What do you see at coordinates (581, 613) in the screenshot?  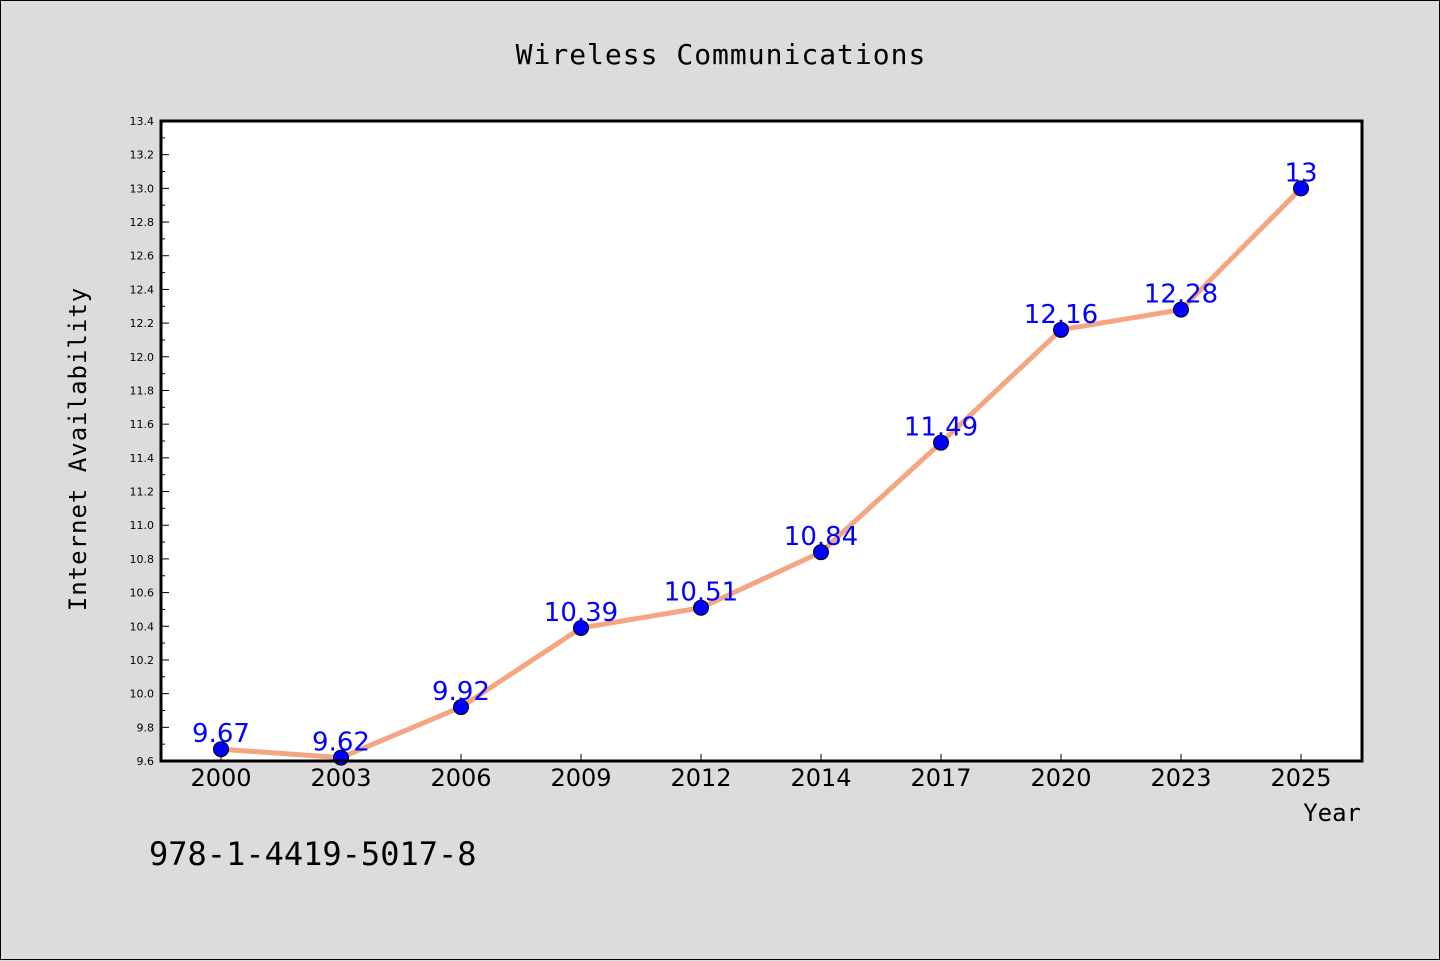 I see `data-label: 10.39` at bounding box center [581, 613].